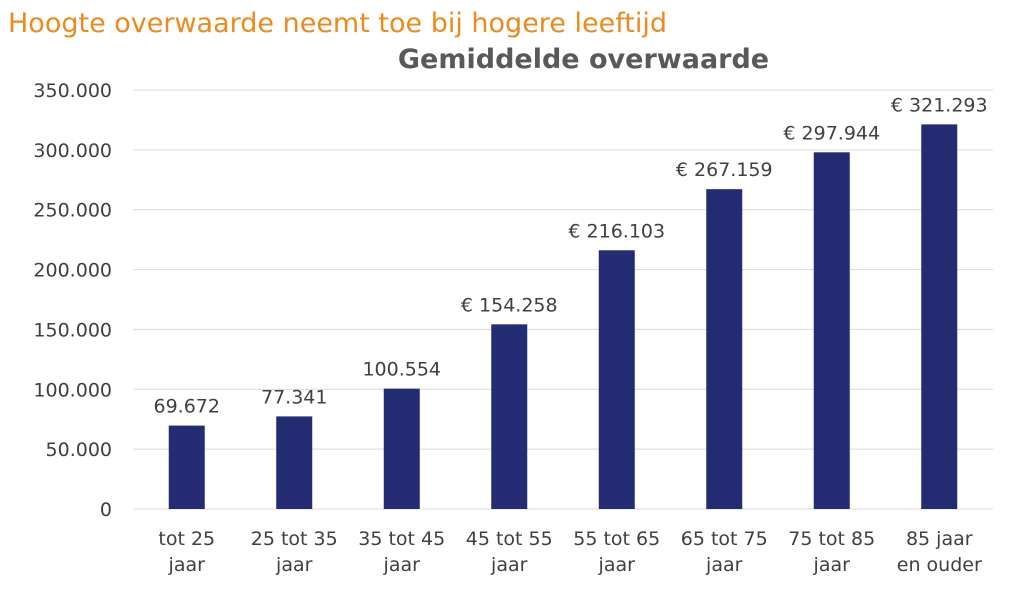  I want to click on data-label: € 216.103, so click(616, 231).